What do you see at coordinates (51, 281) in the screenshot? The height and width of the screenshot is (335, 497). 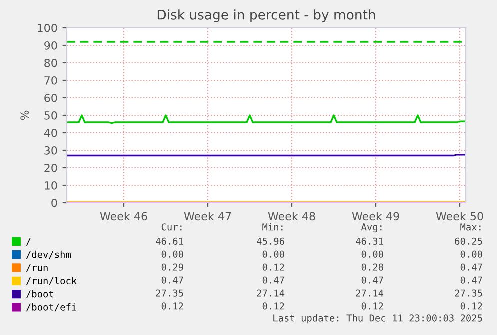 I see `legend-label: /run/lock` at bounding box center [51, 281].